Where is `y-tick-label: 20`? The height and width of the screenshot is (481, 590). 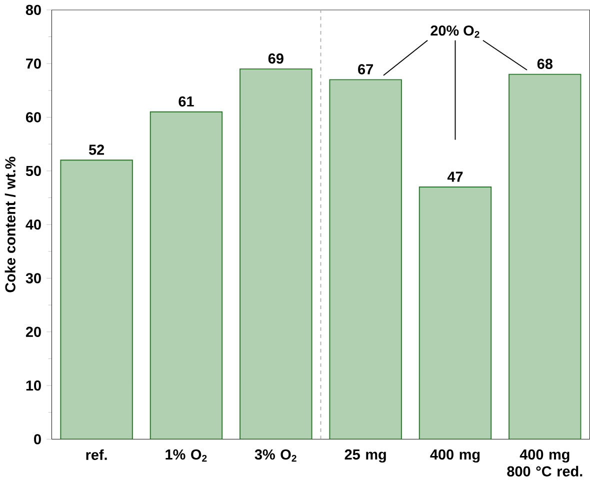
y-tick-label: 20 is located at coordinates (33, 331).